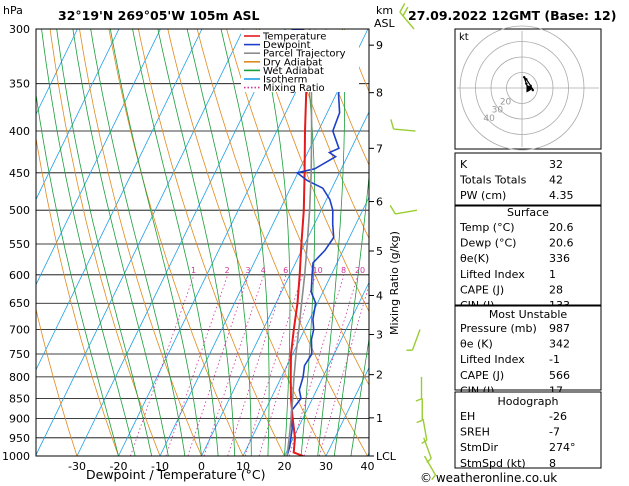  What do you see at coordinates (19, 354) in the screenshot?
I see `pressure-tick-label: 750` at bounding box center [19, 354].